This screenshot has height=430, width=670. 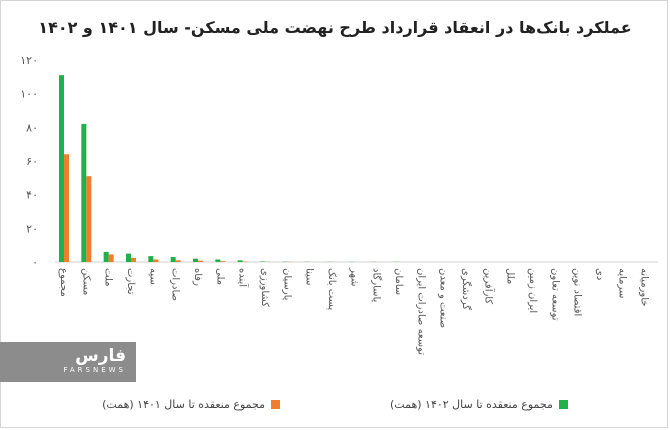 I want to click on category-label: دی, so click(x=599, y=274).